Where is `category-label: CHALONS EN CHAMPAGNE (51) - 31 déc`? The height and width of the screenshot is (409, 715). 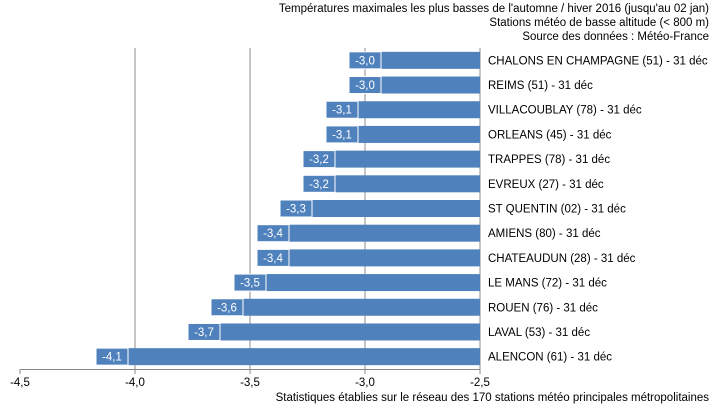
category-label: CHALONS EN CHAMPAGNE (51) - 31 déc is located at coordinates (598, 61).